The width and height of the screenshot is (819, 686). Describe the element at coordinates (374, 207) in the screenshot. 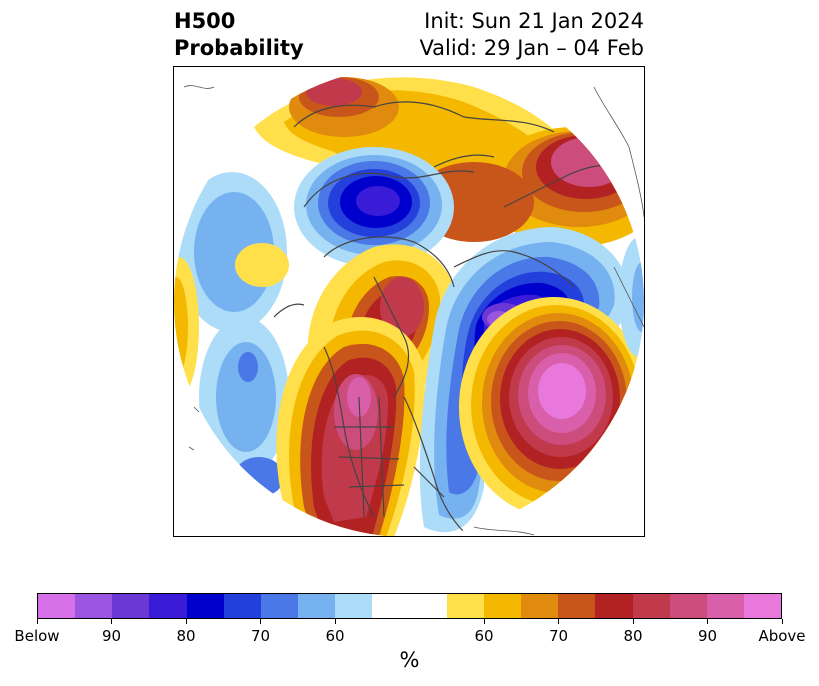

I see `anomaly-below-north` at that location.